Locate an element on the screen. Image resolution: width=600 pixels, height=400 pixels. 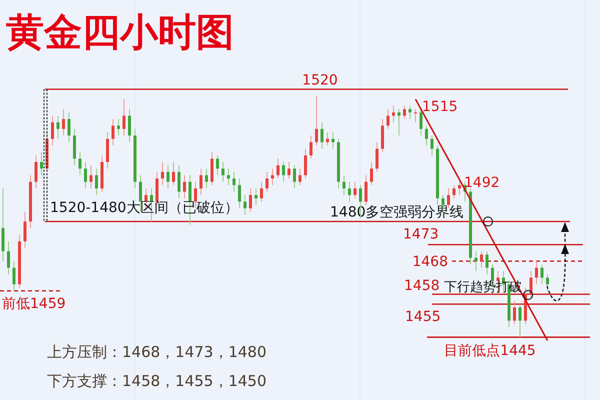
chart-title: 黄金四小时图 is located at coordinates (120, 31).